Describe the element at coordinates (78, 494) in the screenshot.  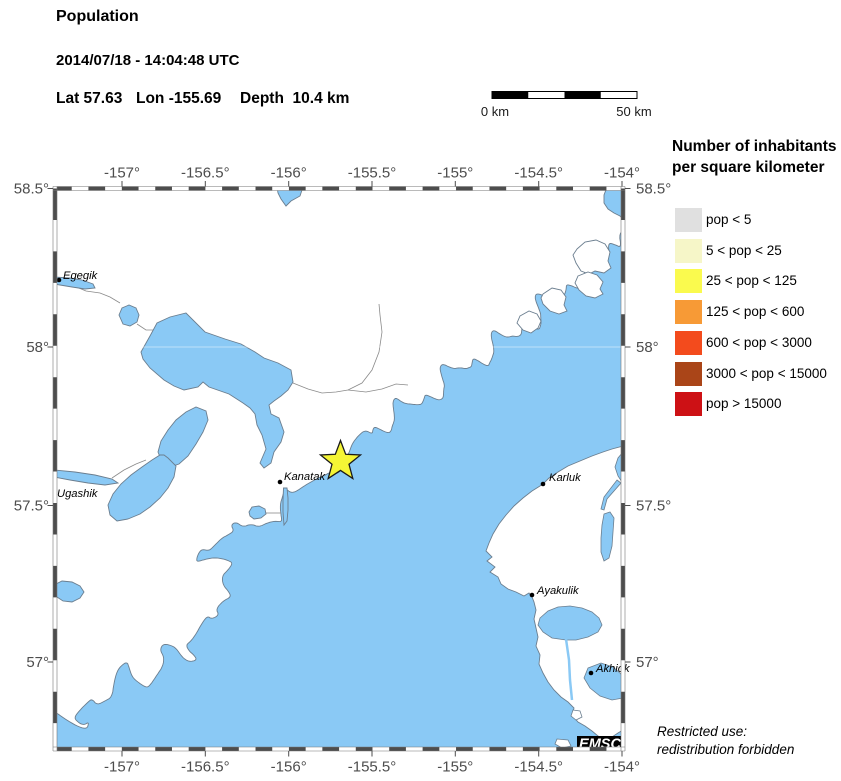
I see `svg-text: Ugashik` at that location.